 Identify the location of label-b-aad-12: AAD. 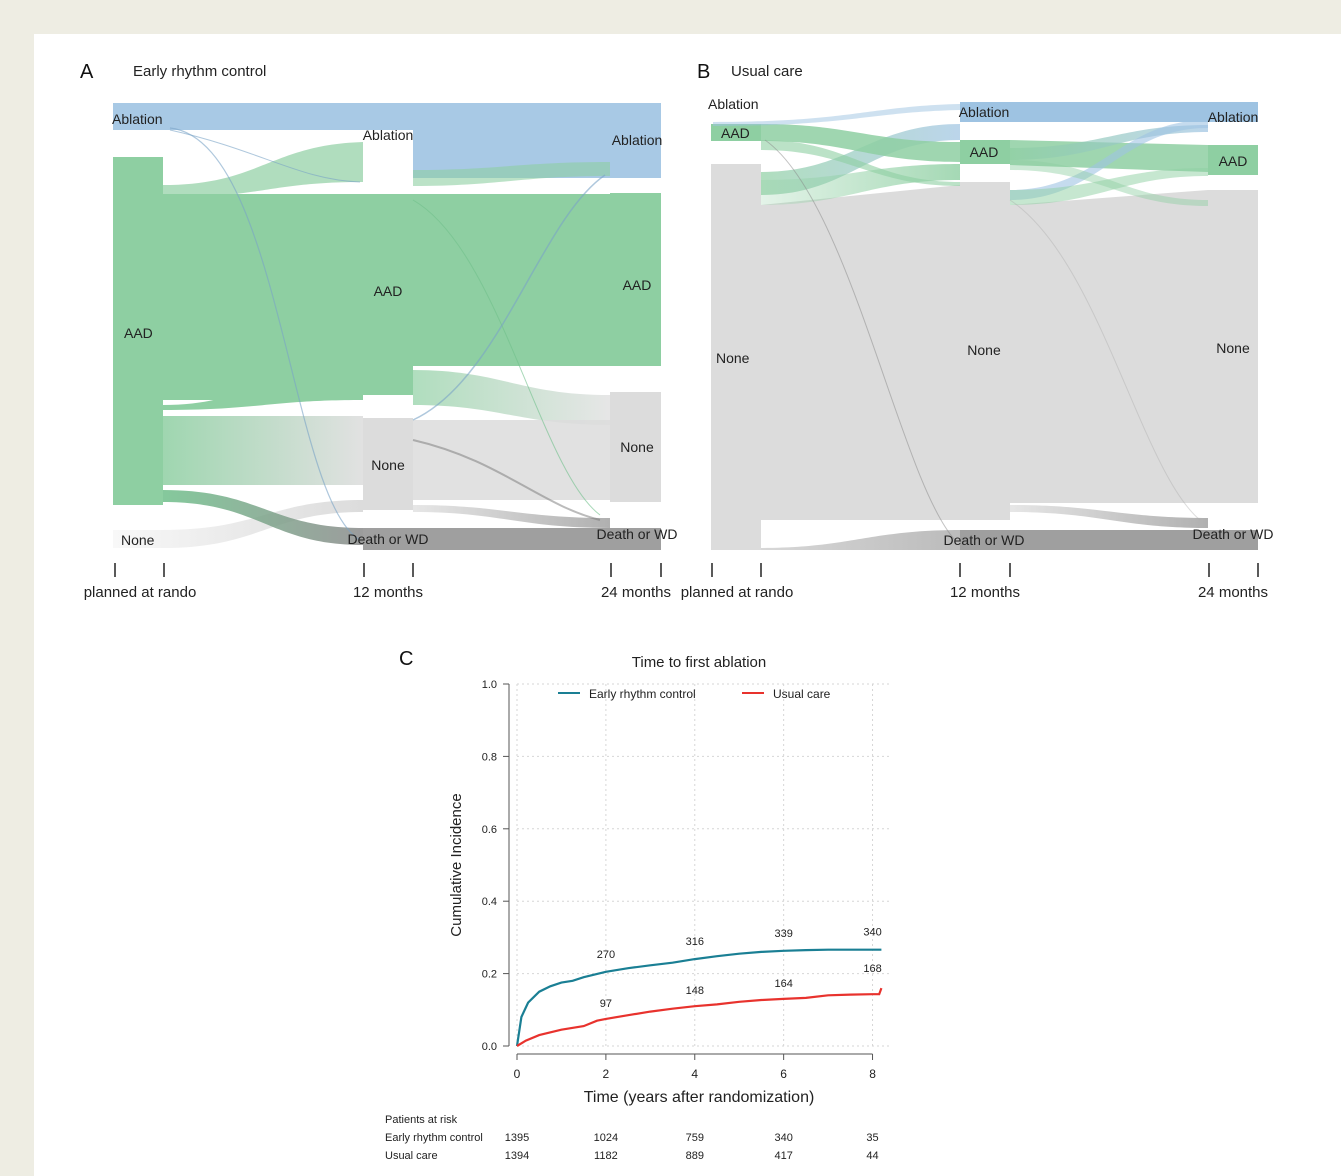
(984, 152).